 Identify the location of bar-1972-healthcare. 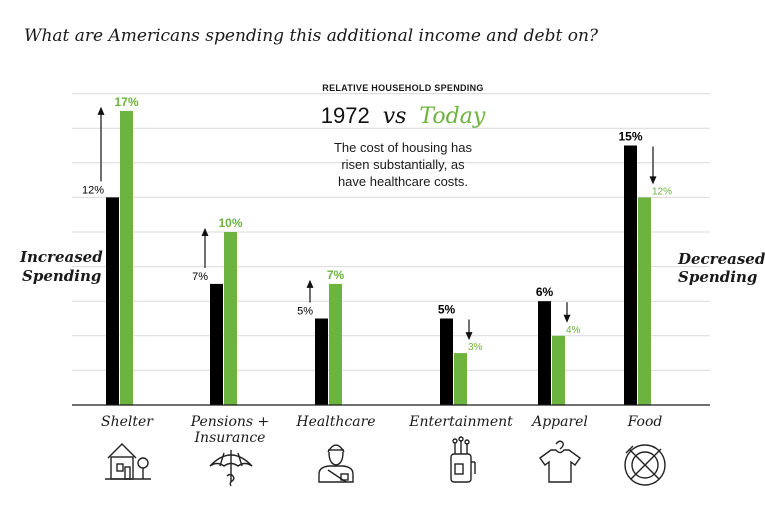
(321, 361).